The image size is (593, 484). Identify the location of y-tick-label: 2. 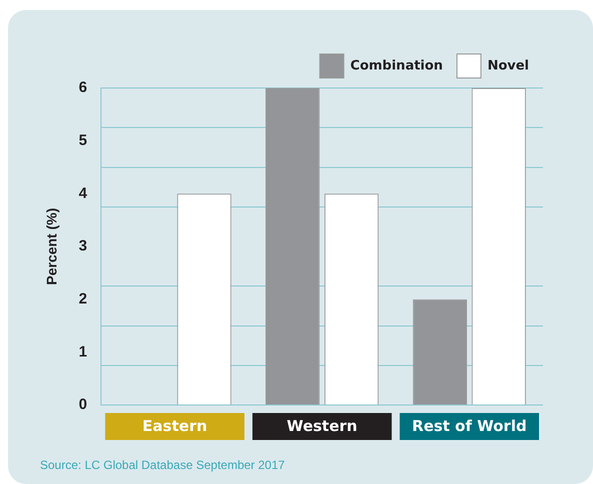
(83, 299).